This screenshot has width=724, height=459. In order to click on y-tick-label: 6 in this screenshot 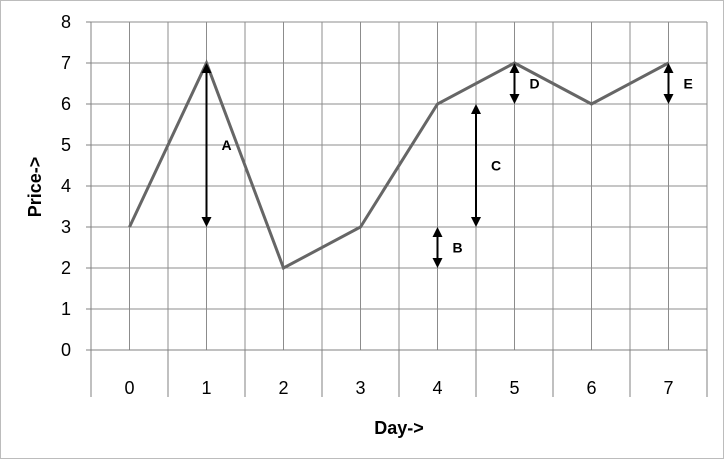, I will do `click(66, 104)`.